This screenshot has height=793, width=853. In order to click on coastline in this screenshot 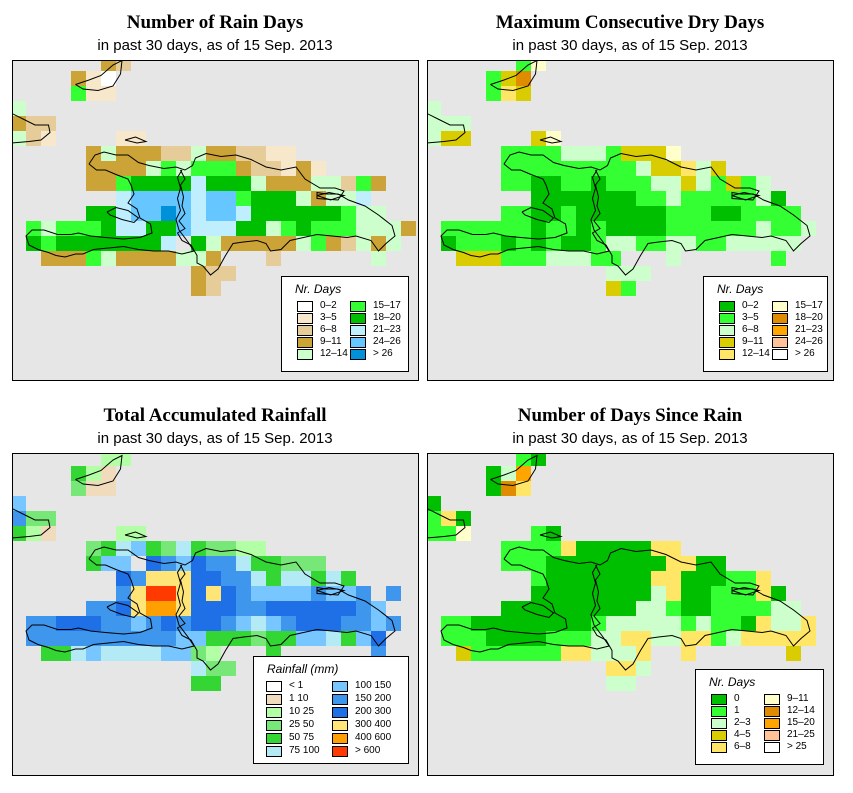, I will do `click(242, 213)`.